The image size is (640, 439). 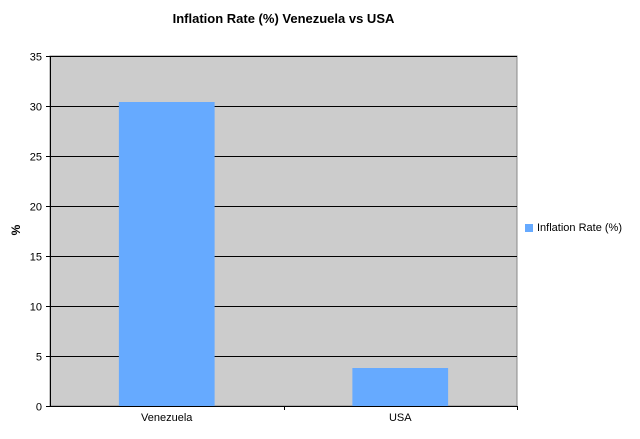 What do you see at coordinates (579, 228) in the screenshot?
I see `legend-label: Inflation Rate (%)` at bounding box center [579, 228].